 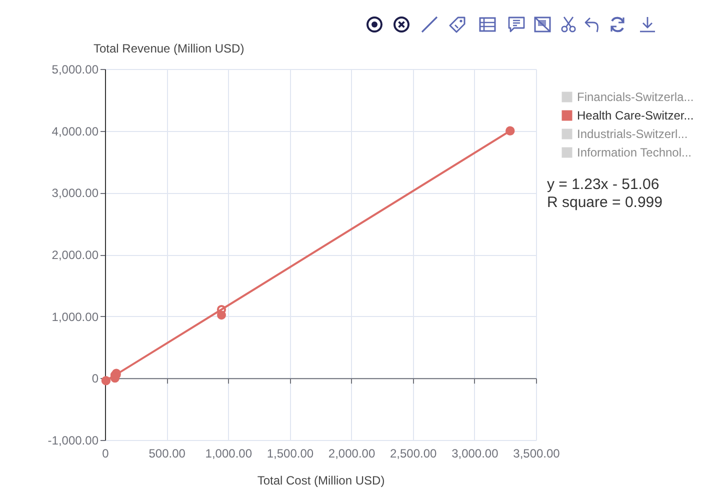 I want to click on y-tick-label: 4,000.00, so click(x=75, y=131).